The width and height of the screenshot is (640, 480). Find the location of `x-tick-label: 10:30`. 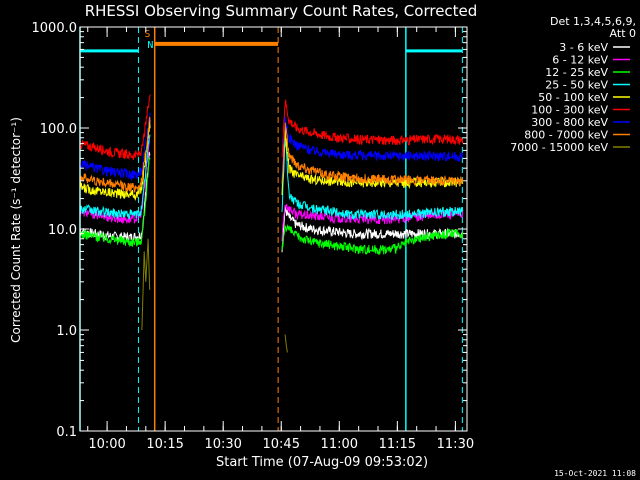

x-tick-label: 10:30 is located at coordinates (222, 444).